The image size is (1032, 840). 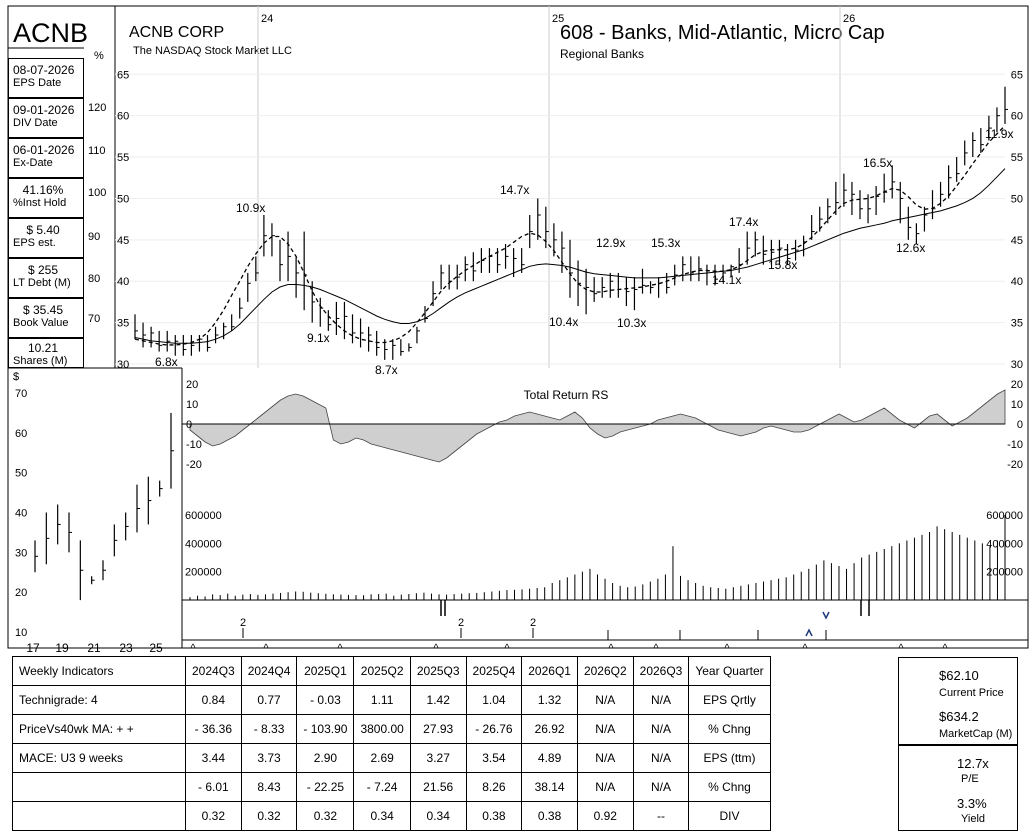 What do you see at coordinates (46, 238) in the screenshot?
I see `stat-eps-est: $ 5.40 EPS est.` at bounding box center [46, 238].